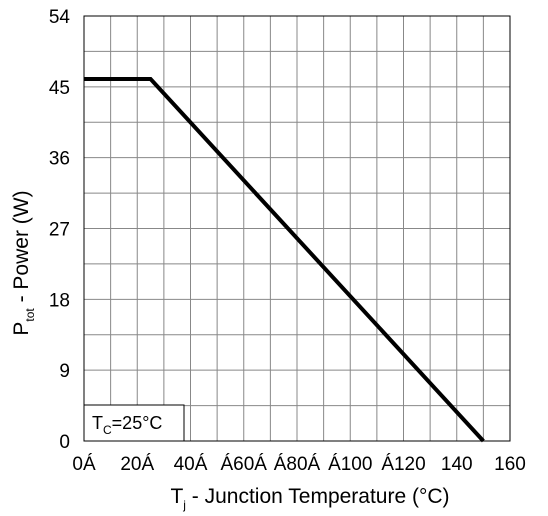 The width and height of the screenshot is (548, 516). I want to click on x-tick-labels: 0Á 20Á 40Á Á60Á Á80Á Á100 Á120 140 160, so click(298, 464).